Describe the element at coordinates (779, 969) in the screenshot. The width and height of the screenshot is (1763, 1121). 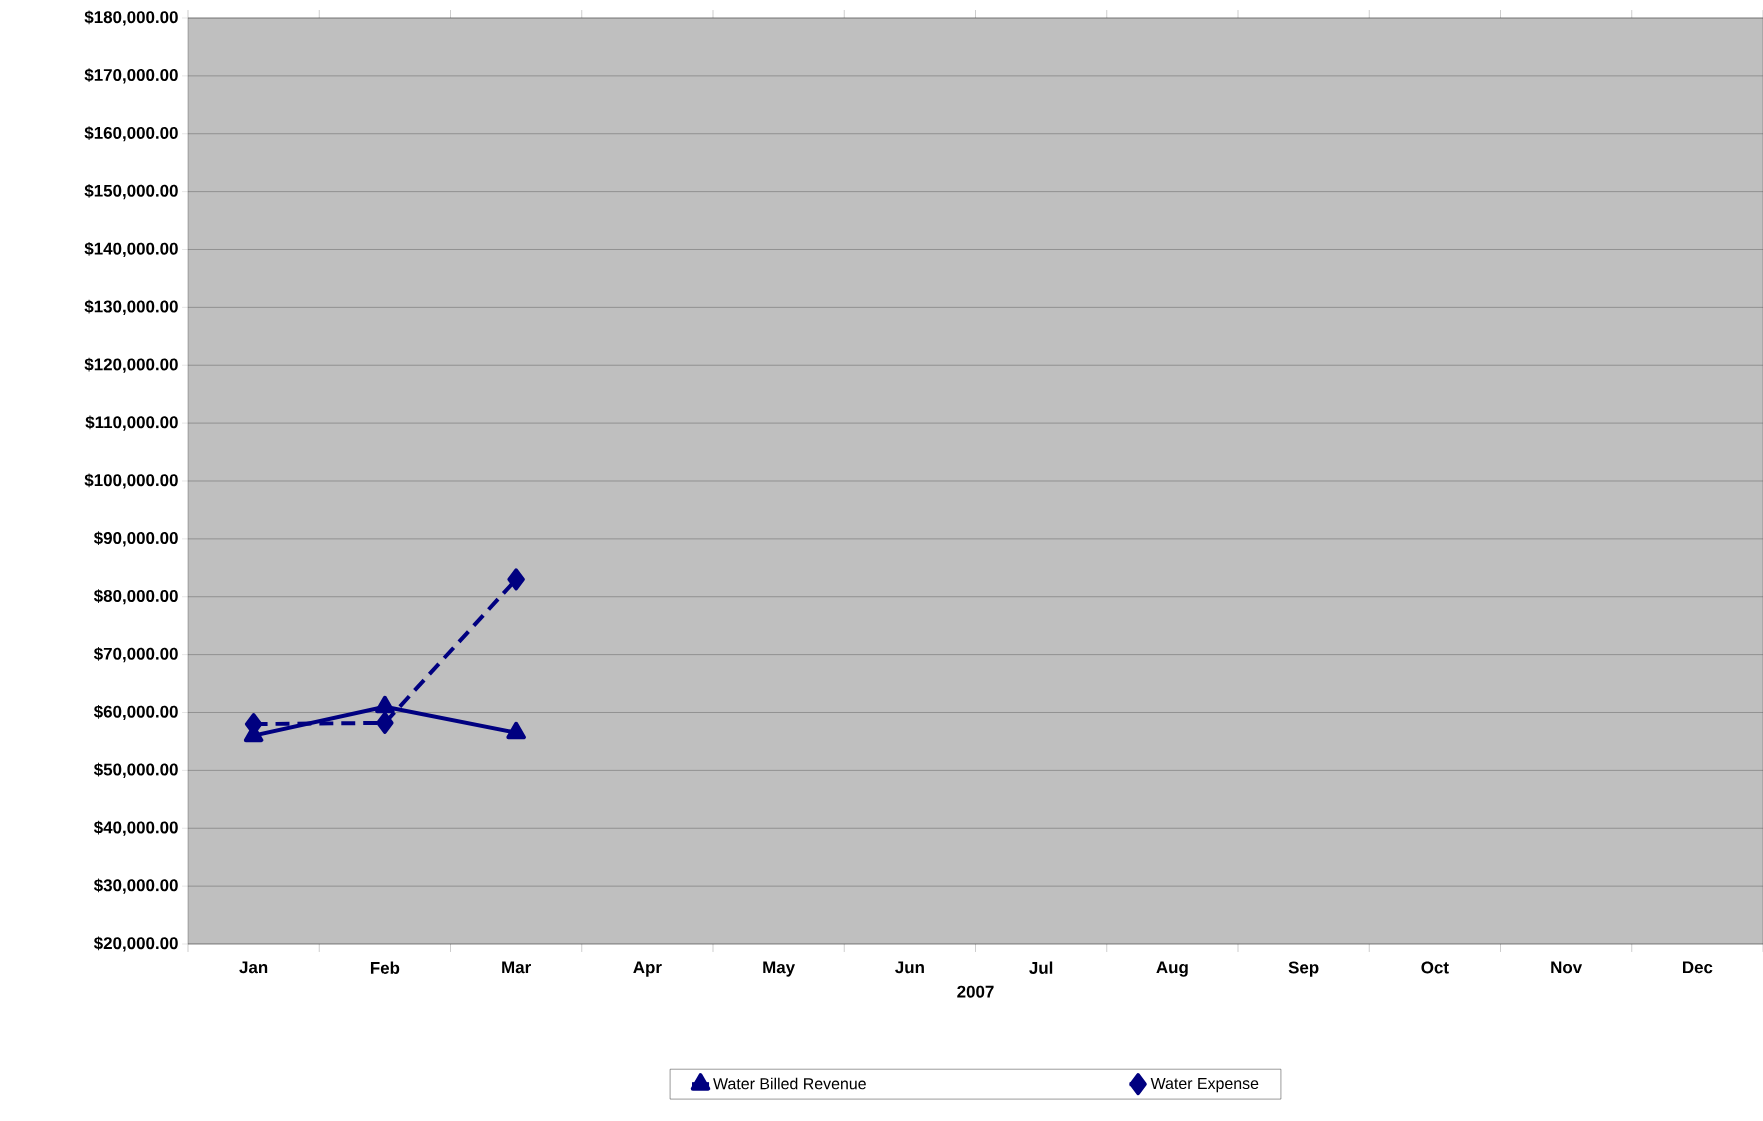
I see `x-tick-label: May` at that location.